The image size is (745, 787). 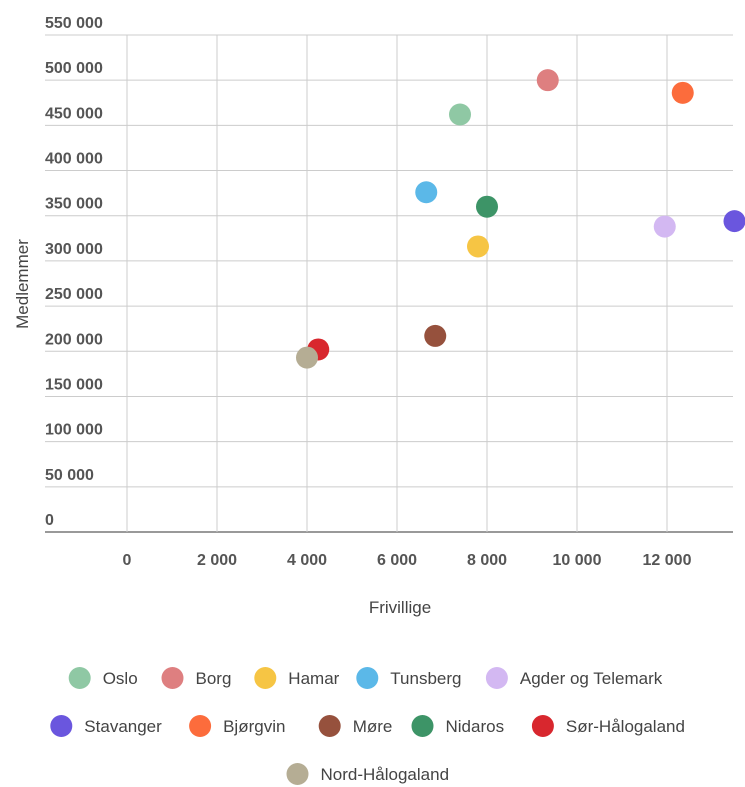 I want to click on legend-item: Bjørgvin, so click(x=237, y=726).